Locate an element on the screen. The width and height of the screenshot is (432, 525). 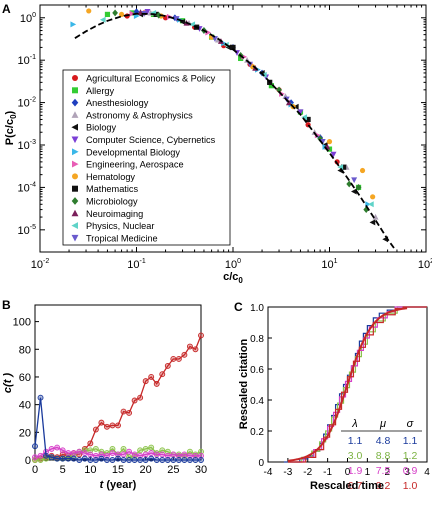
y-tick-label: 10⁻³ is located at coordinates (27, 145).